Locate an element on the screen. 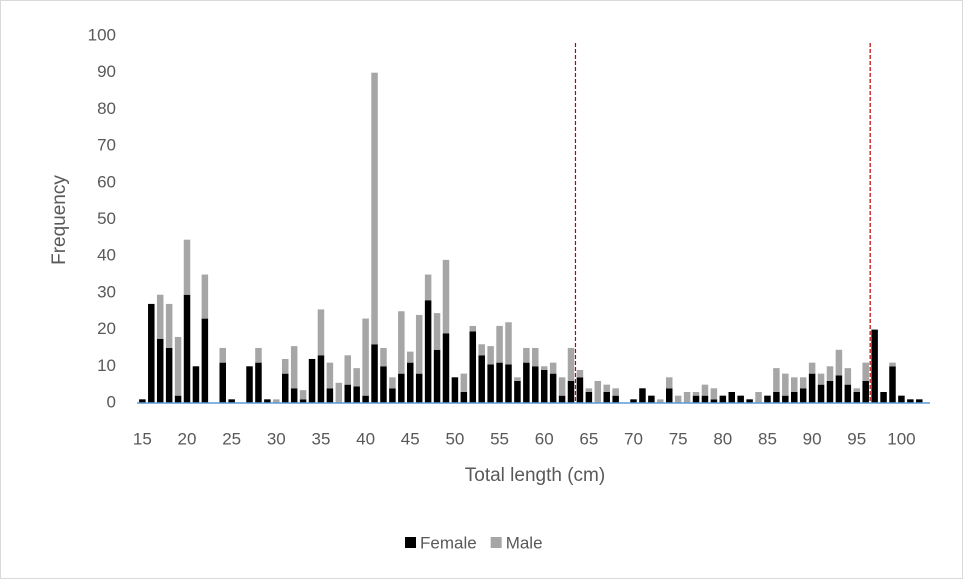  x-tick-label: 75 is located at coordinates (678, 438).